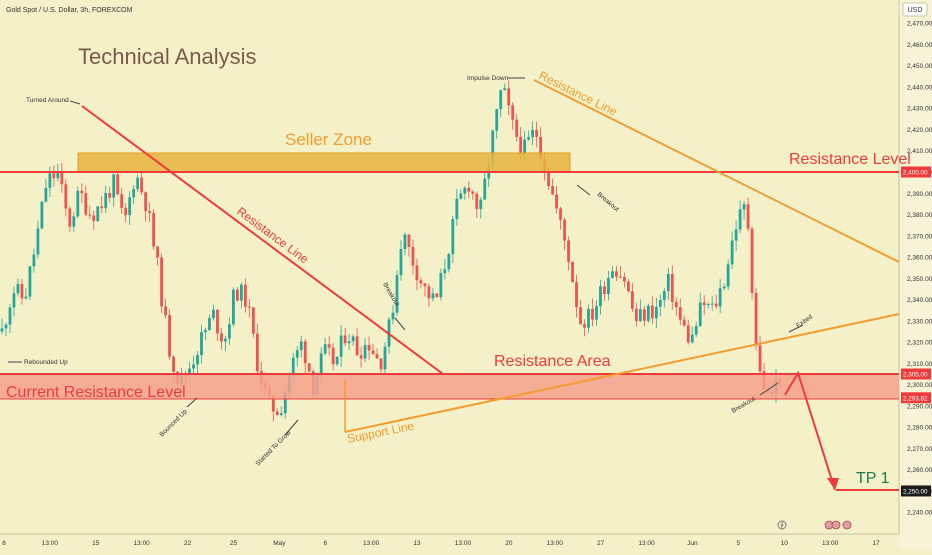 The image size is (932, 555). I want to click on y-tick-label: 2,290.00, so click(919, 406).